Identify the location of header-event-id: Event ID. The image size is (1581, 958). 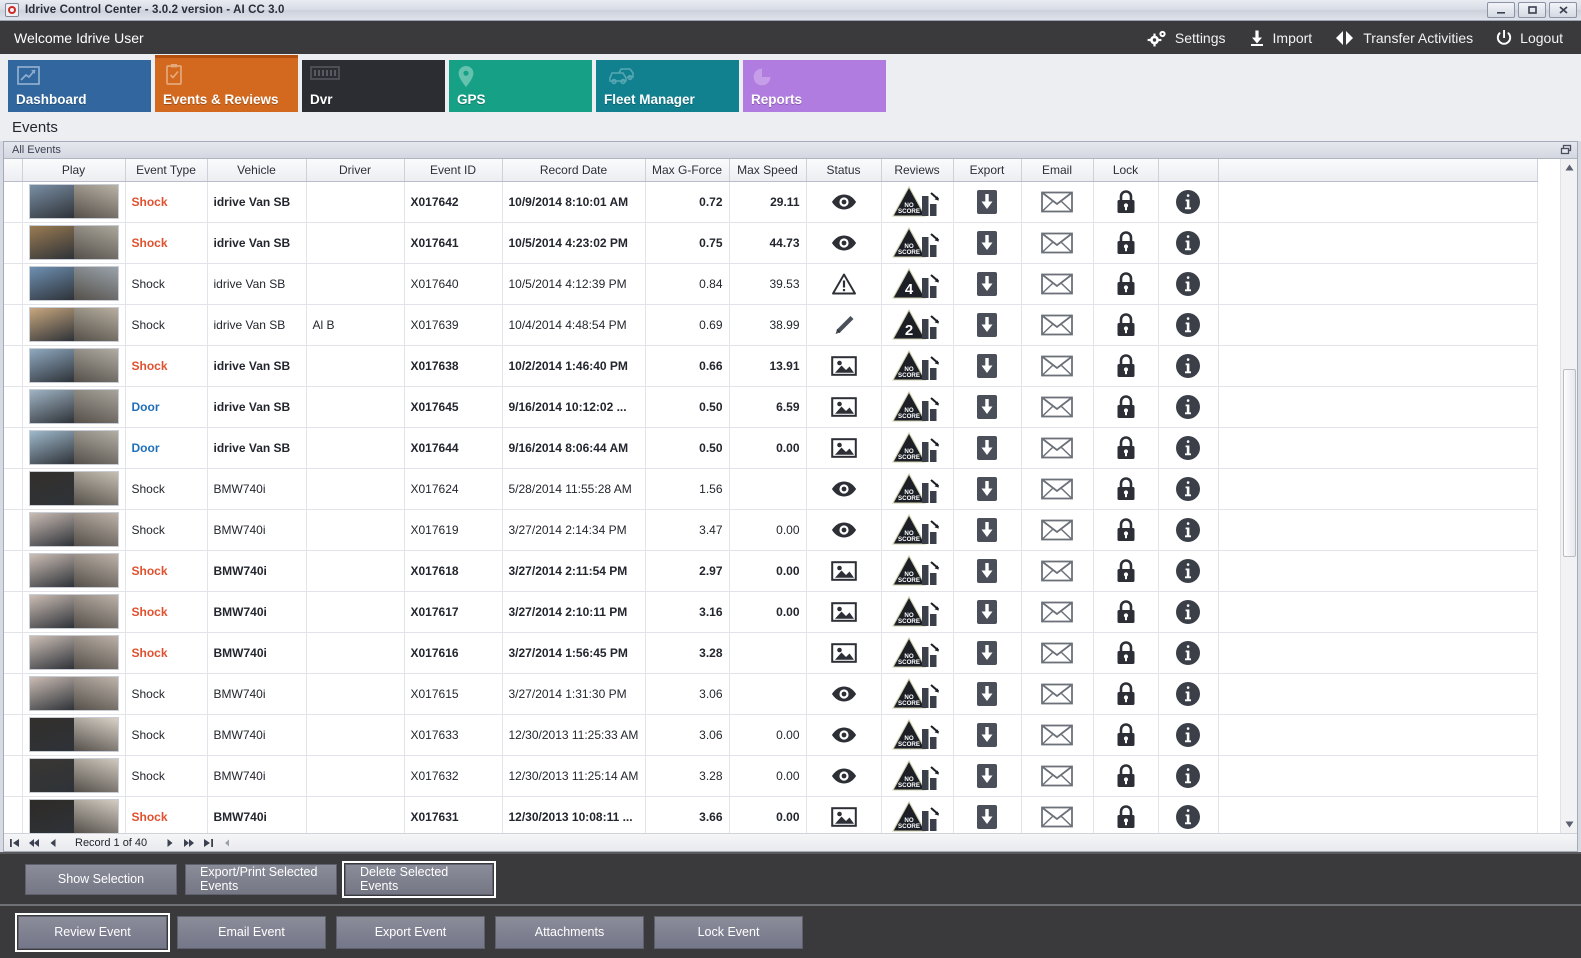
(453, 170).